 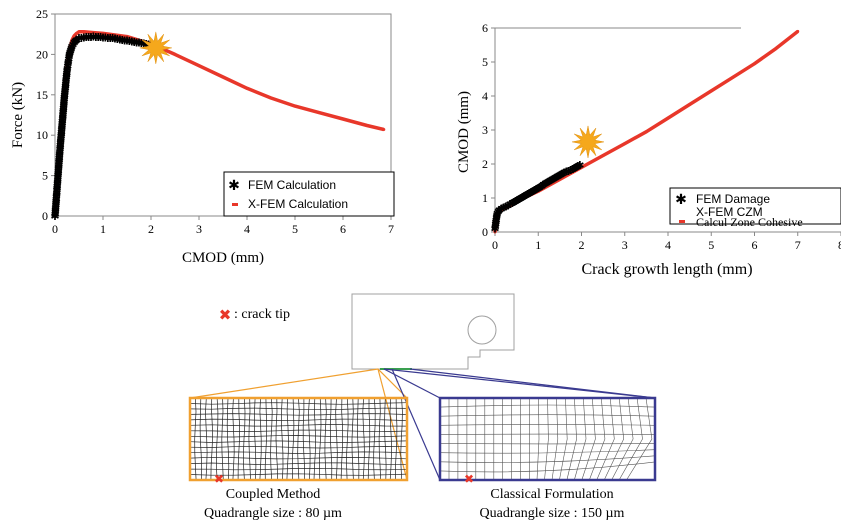 I want to click on classical-formulation-size: Quadrangle size : 150 µm, so click(x=552, y=513).